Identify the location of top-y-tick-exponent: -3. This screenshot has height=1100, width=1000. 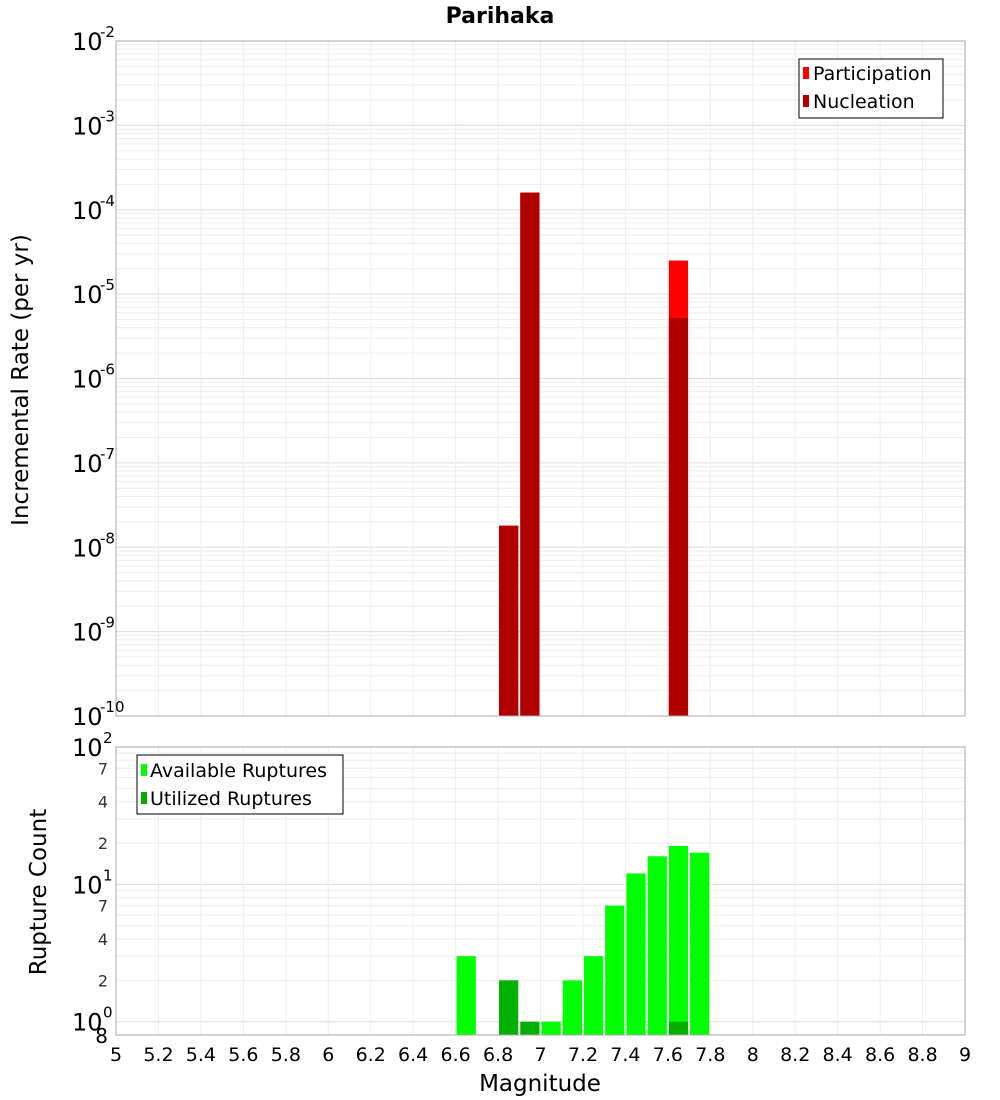
(107, 116).